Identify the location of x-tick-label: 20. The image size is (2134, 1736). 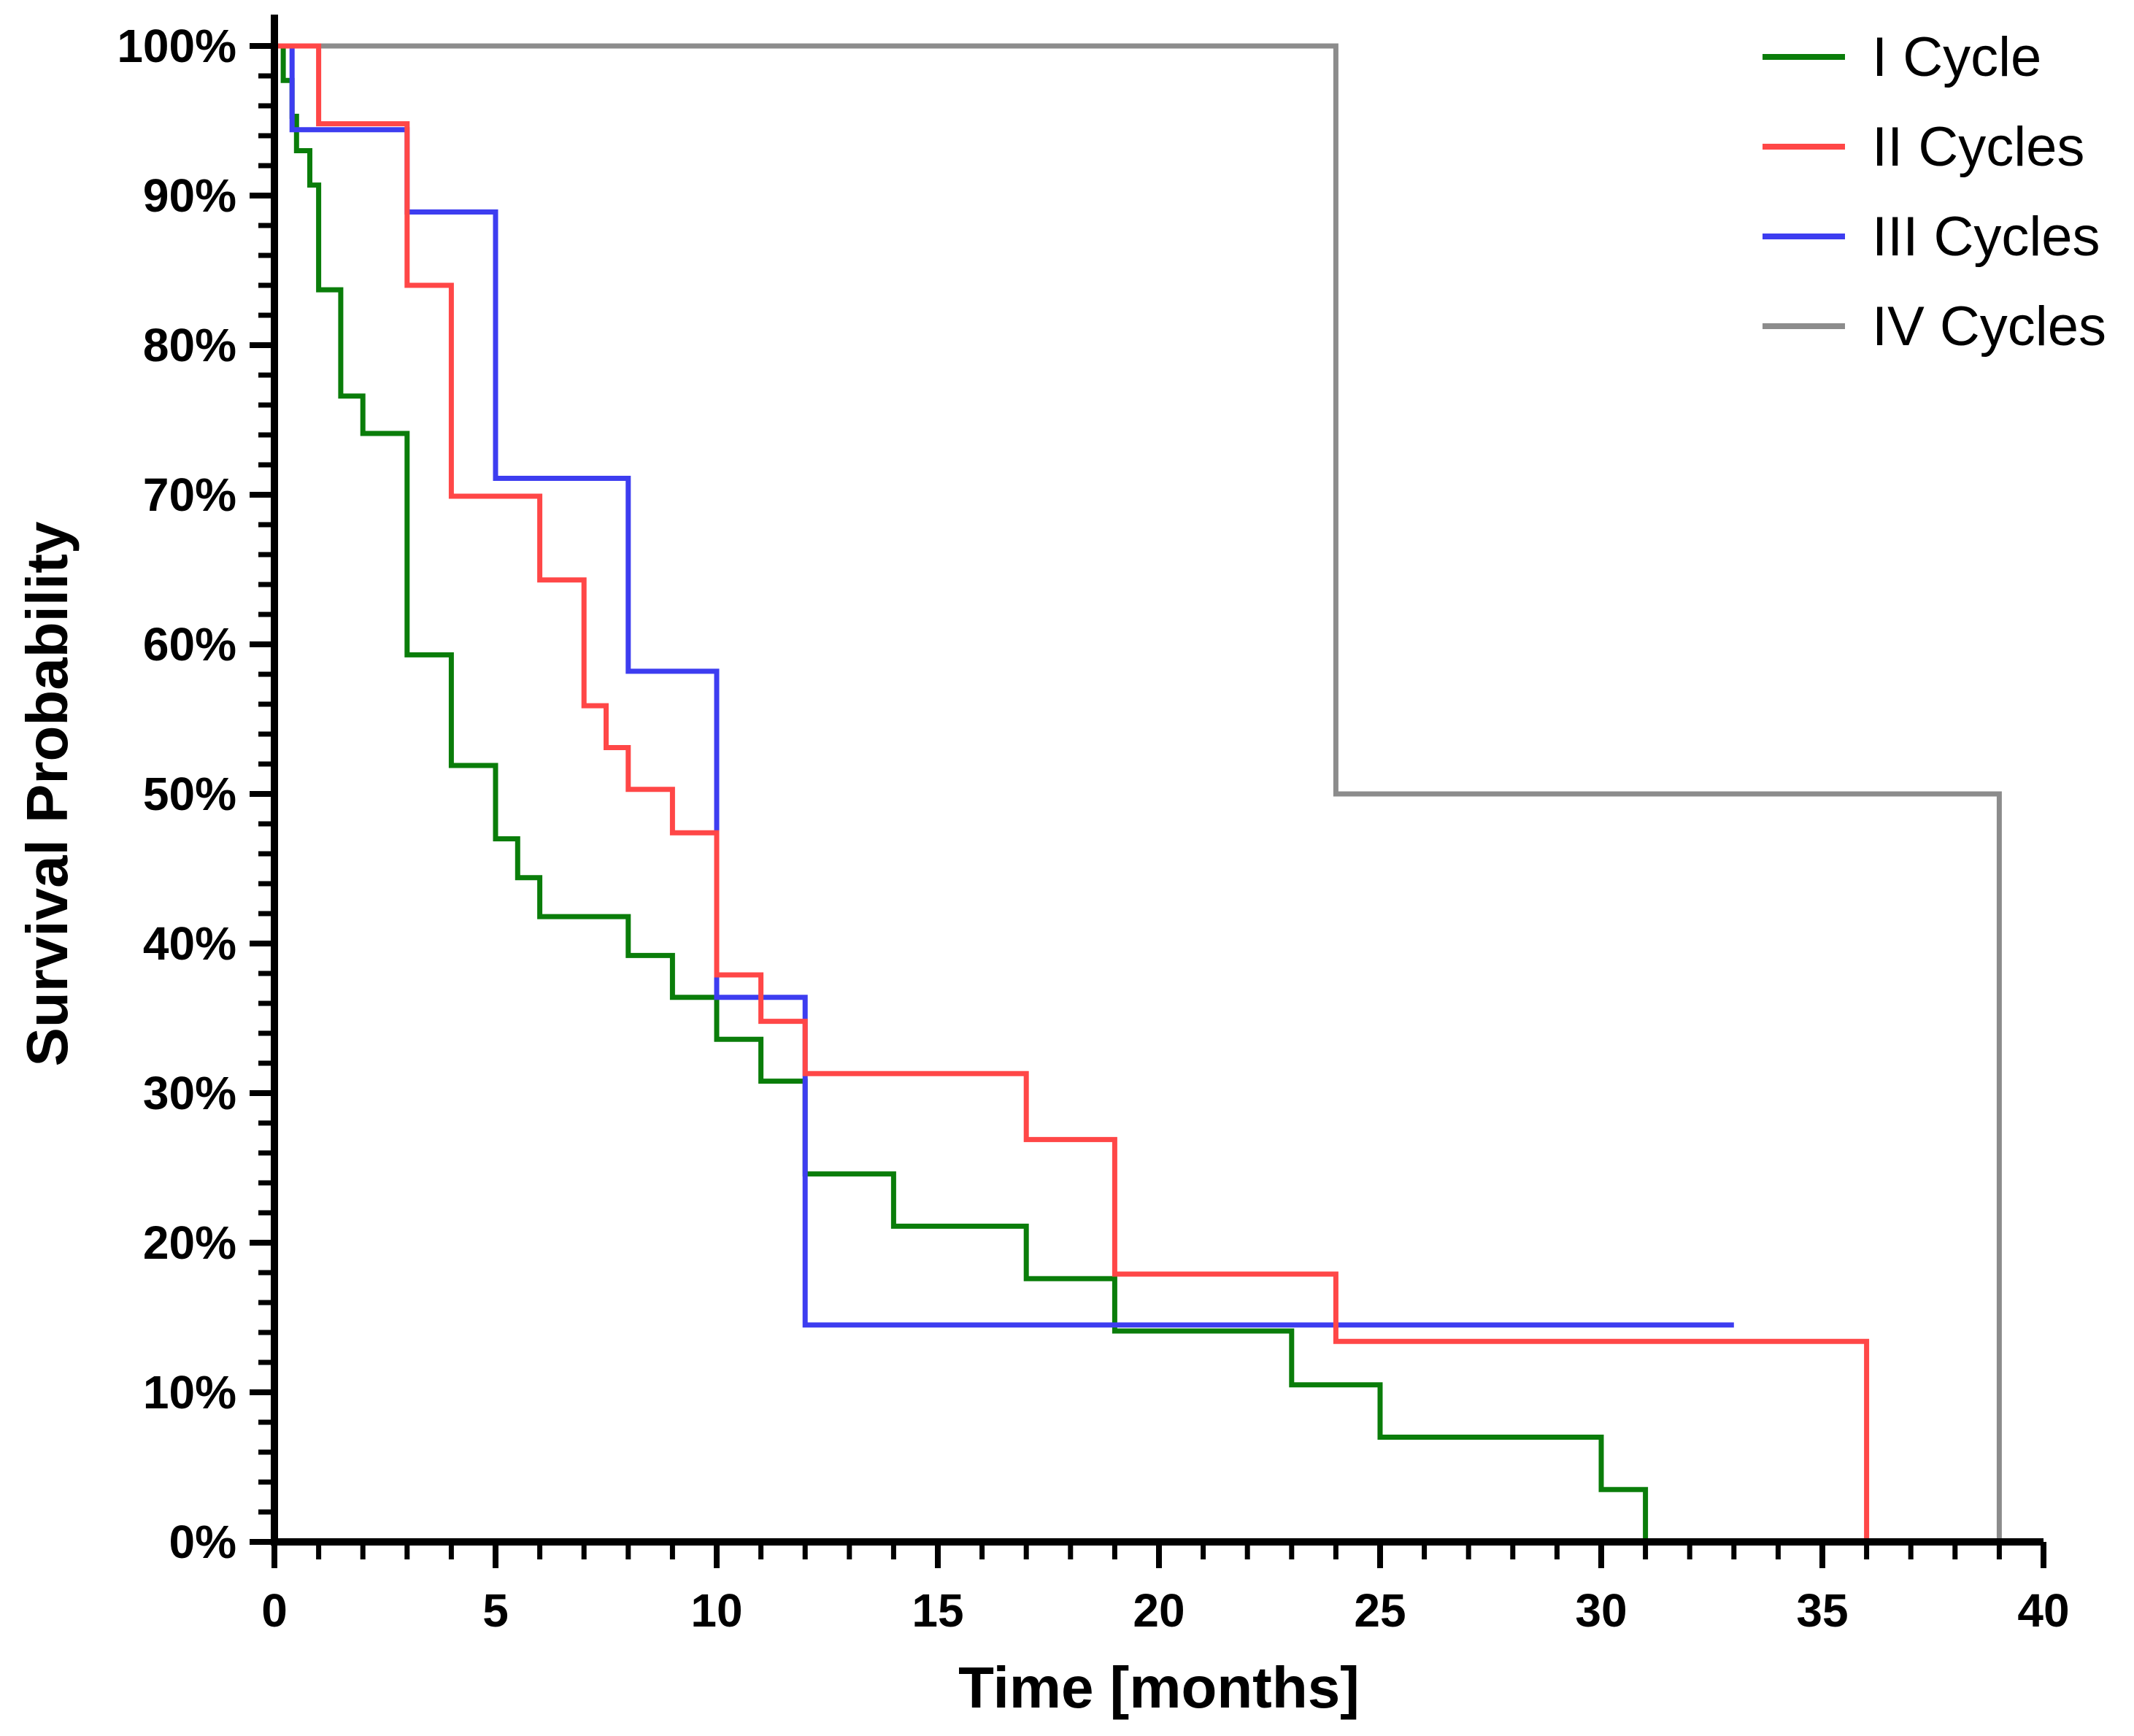
(1159, 1610).